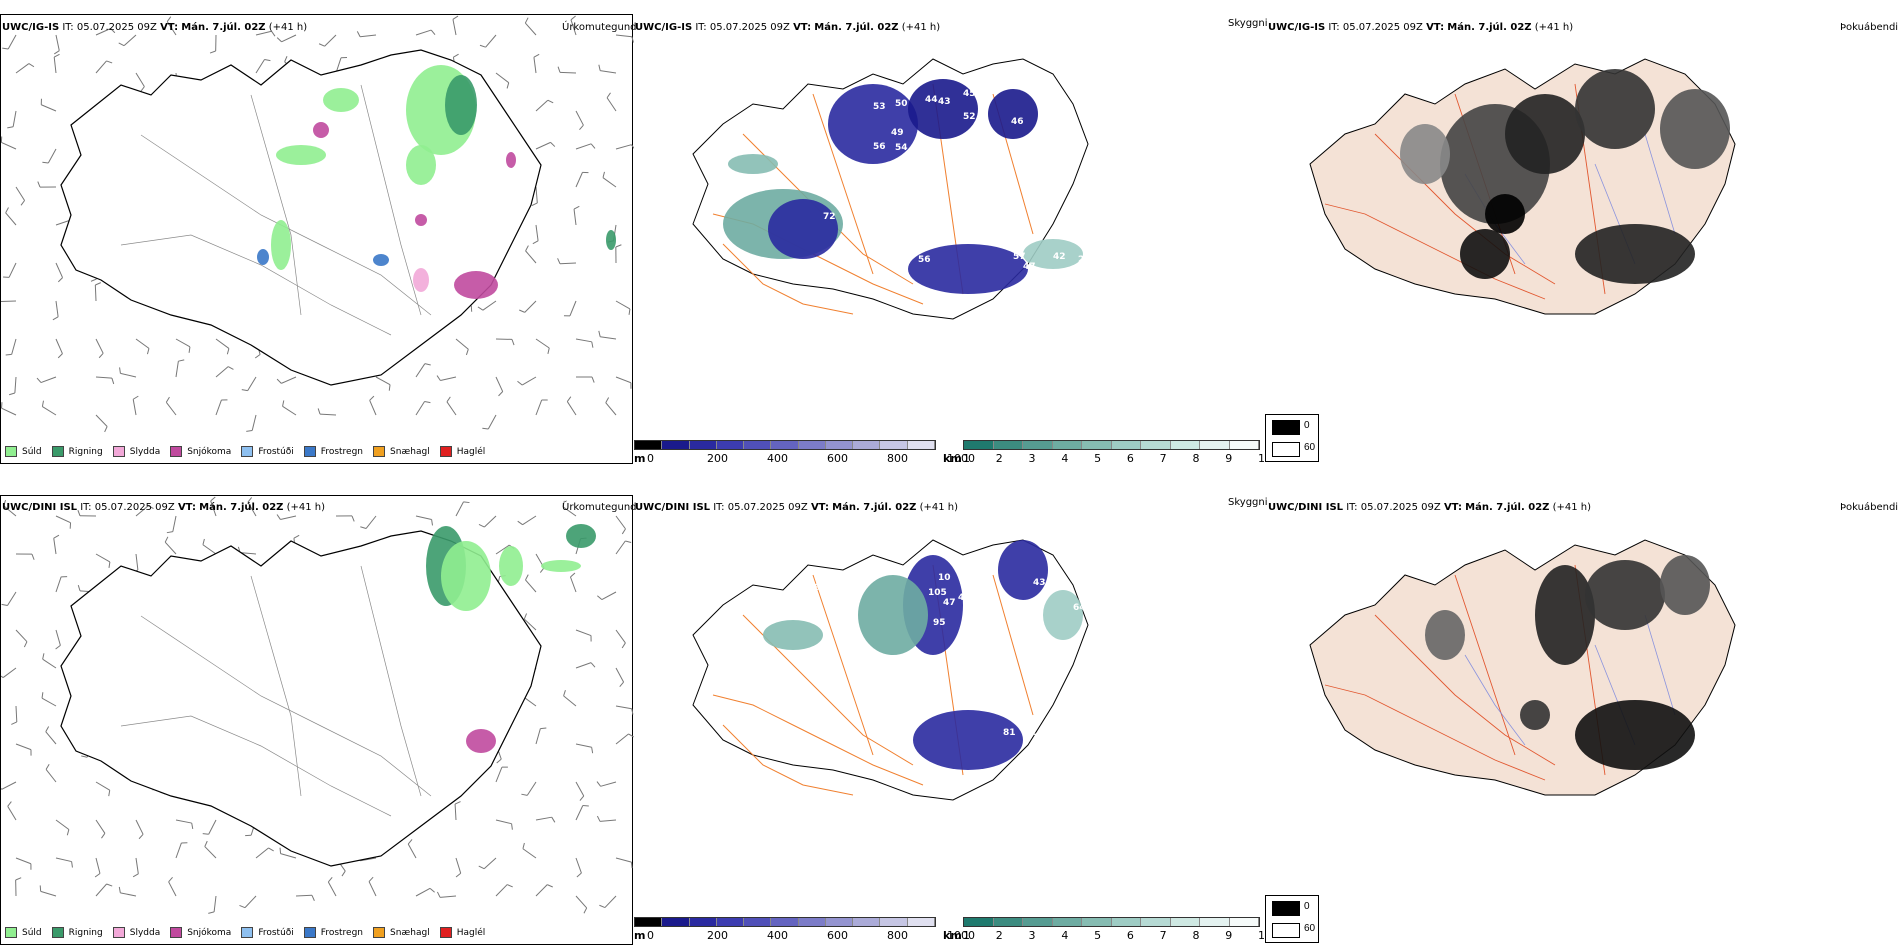  What do you see at coordinates (640, 935) in the screenshot?
I see `ceiling-unit-bottom: m` at bounding box center [640, 935].